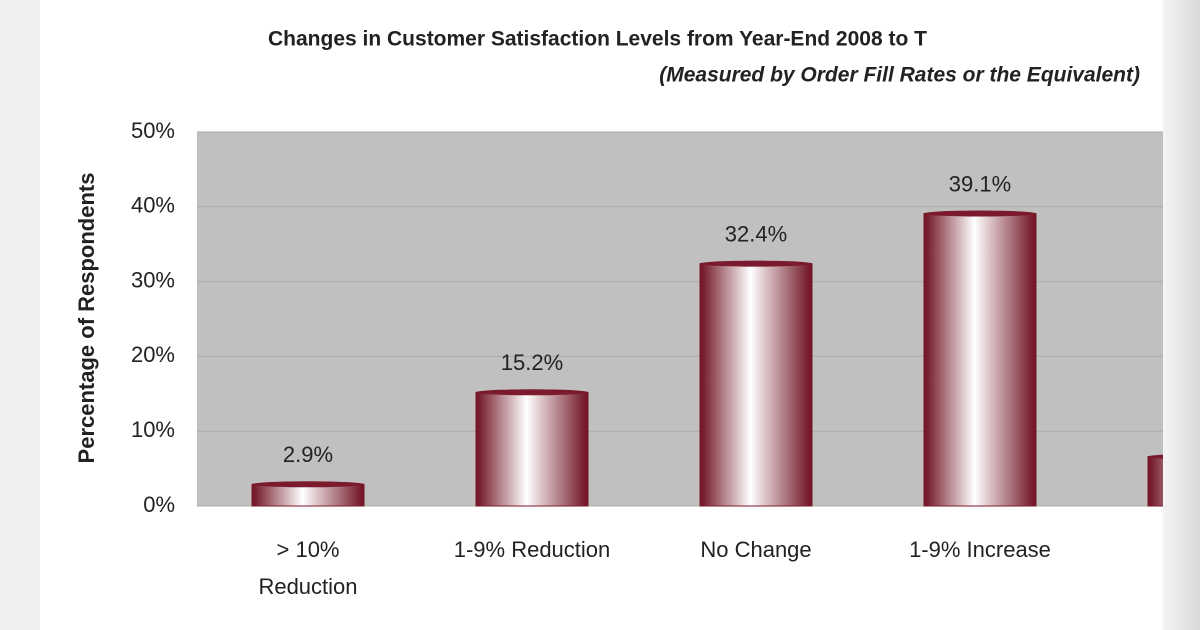 The height and width of the screenshot is (630, 1200). What do you see at coordinates (86, 318) in the screenshot?
I see `y-axis-label: Percentage of Respondents` at bounding box center [86, 318].